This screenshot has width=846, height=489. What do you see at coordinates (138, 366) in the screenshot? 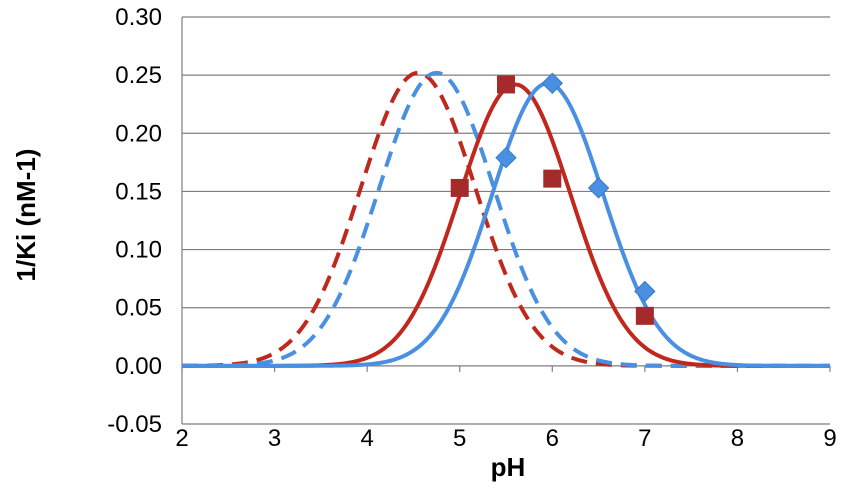
I see `y-tick-label: 0.00` at bounding box center [138, 366].